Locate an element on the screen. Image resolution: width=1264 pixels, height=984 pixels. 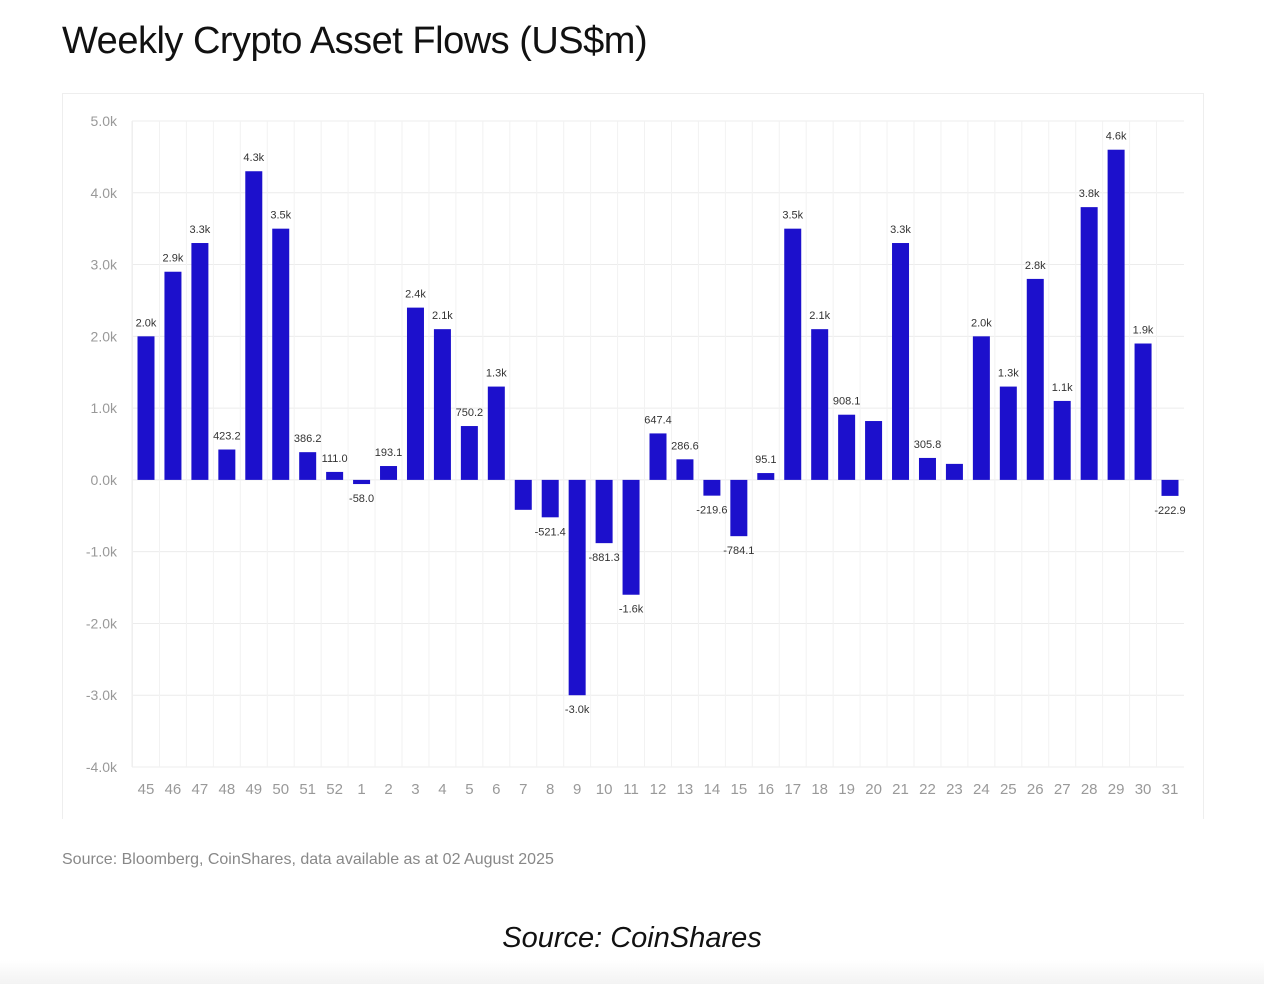
x-tick-label: 2 is located at coordinates (388, 789).